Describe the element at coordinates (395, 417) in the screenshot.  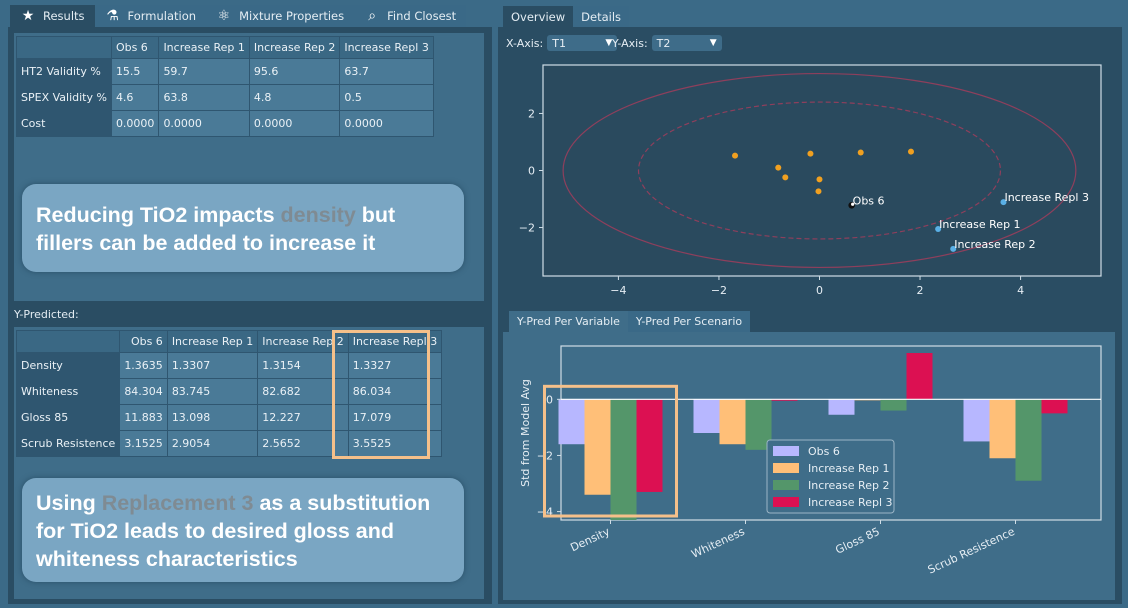
I see `table-cell: 17.079` at that location.